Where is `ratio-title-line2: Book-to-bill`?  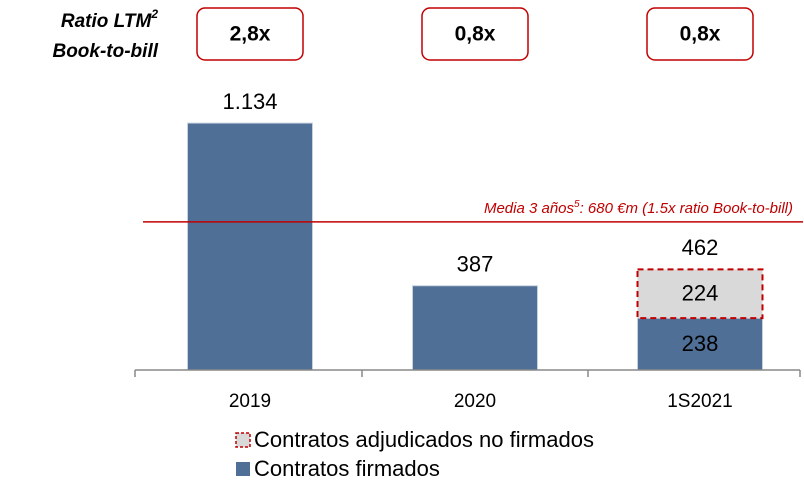 ratio-title-line2: Book-to-bill is located at coordinates (105, 51).